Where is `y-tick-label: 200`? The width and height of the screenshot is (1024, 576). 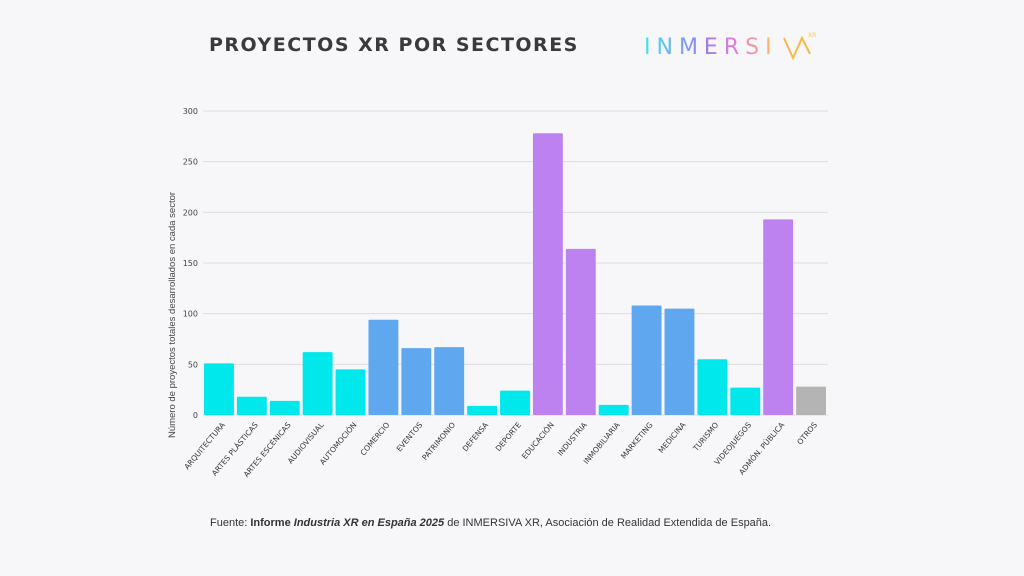
y-tick-label: 200 is located at coordinates (190, 212).